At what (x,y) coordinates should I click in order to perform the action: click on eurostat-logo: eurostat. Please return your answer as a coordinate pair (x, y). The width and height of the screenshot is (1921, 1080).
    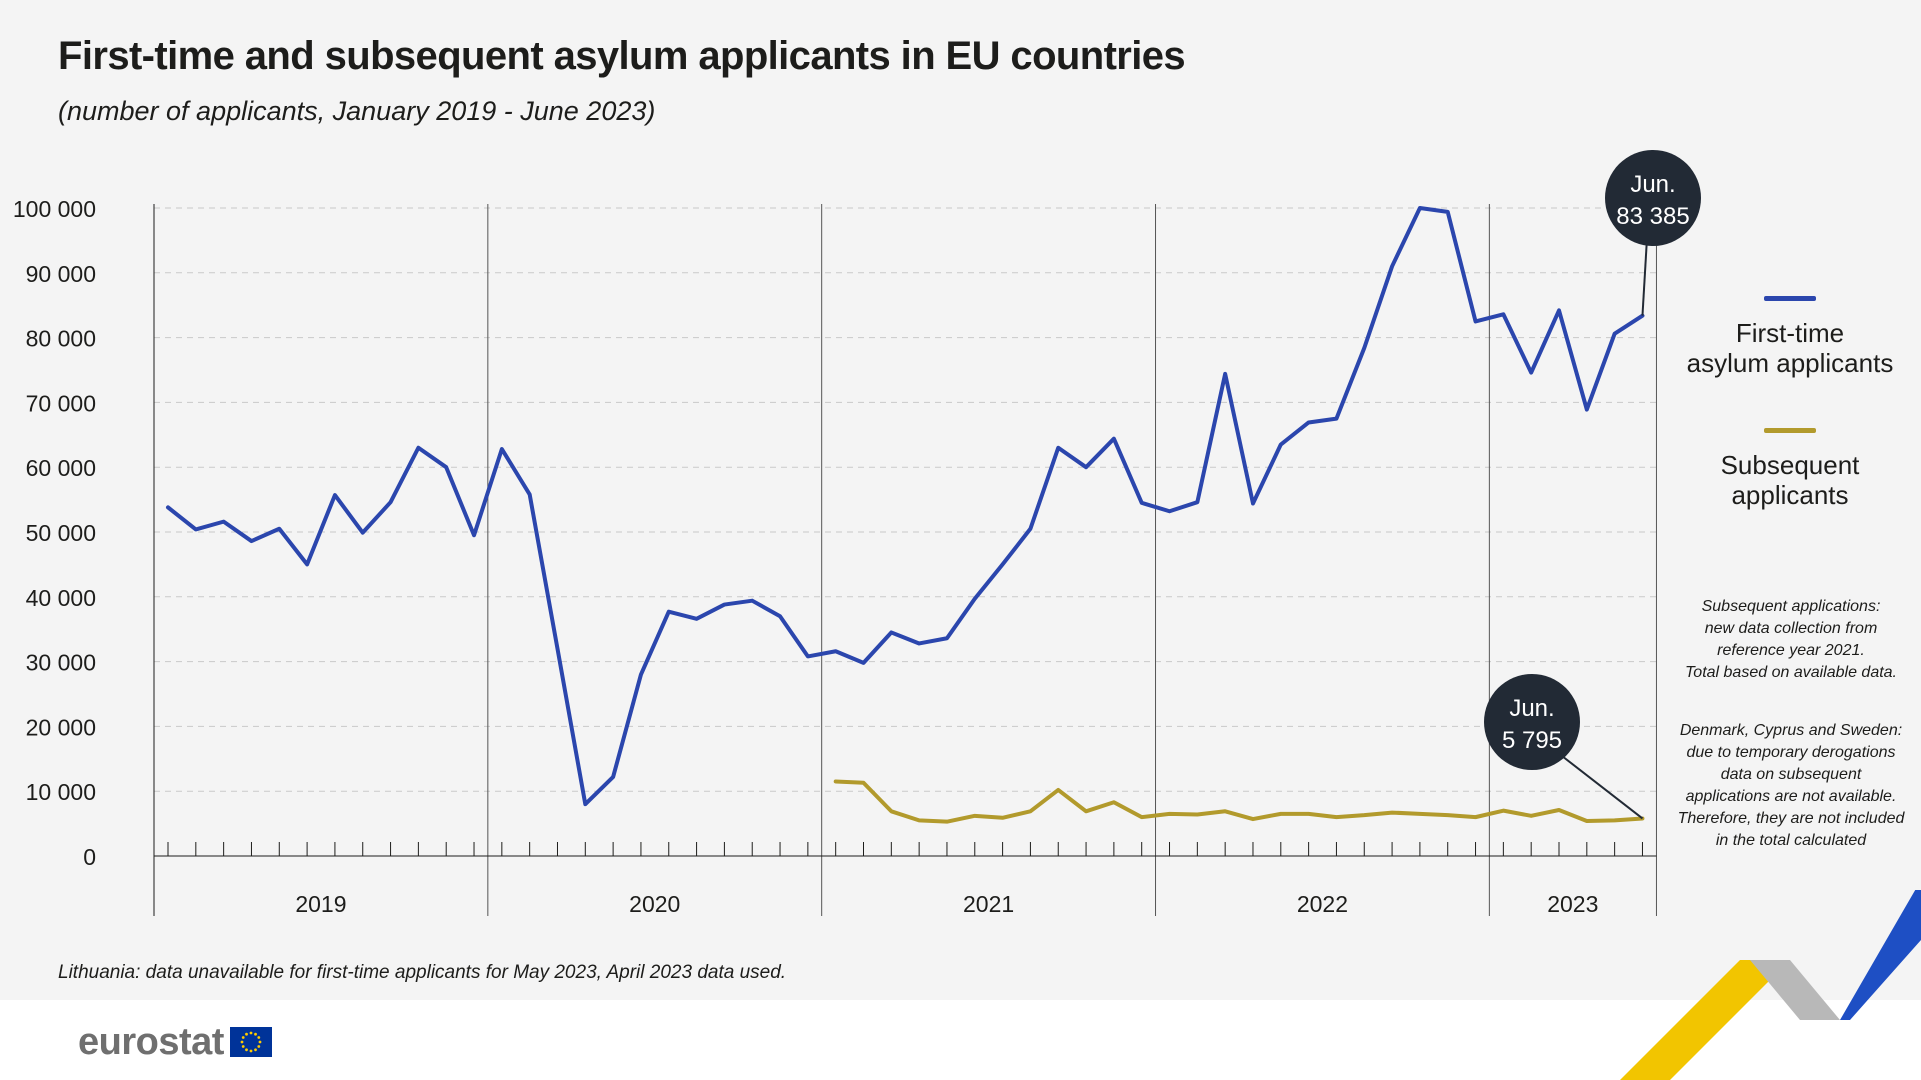
    Looking at the image, I should click on (175, 1042).